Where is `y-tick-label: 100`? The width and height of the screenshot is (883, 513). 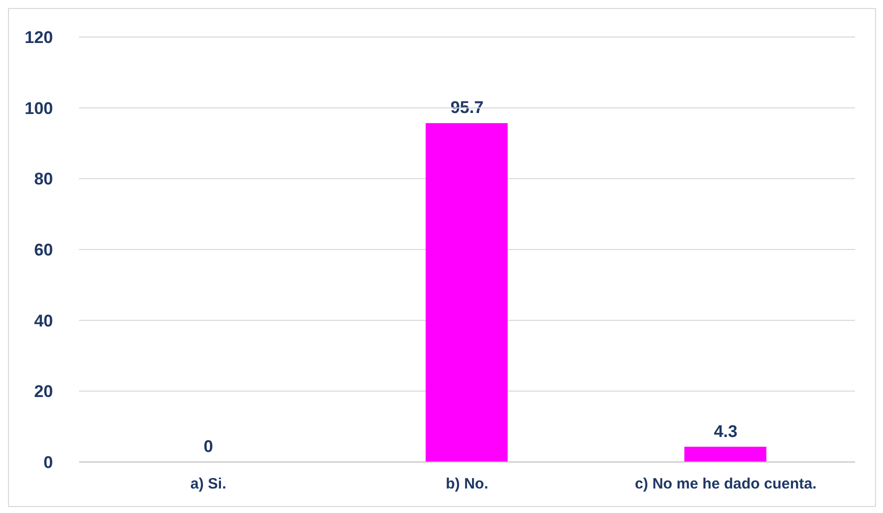
y-tick-label: 100 is located at coordinates (38, 108).